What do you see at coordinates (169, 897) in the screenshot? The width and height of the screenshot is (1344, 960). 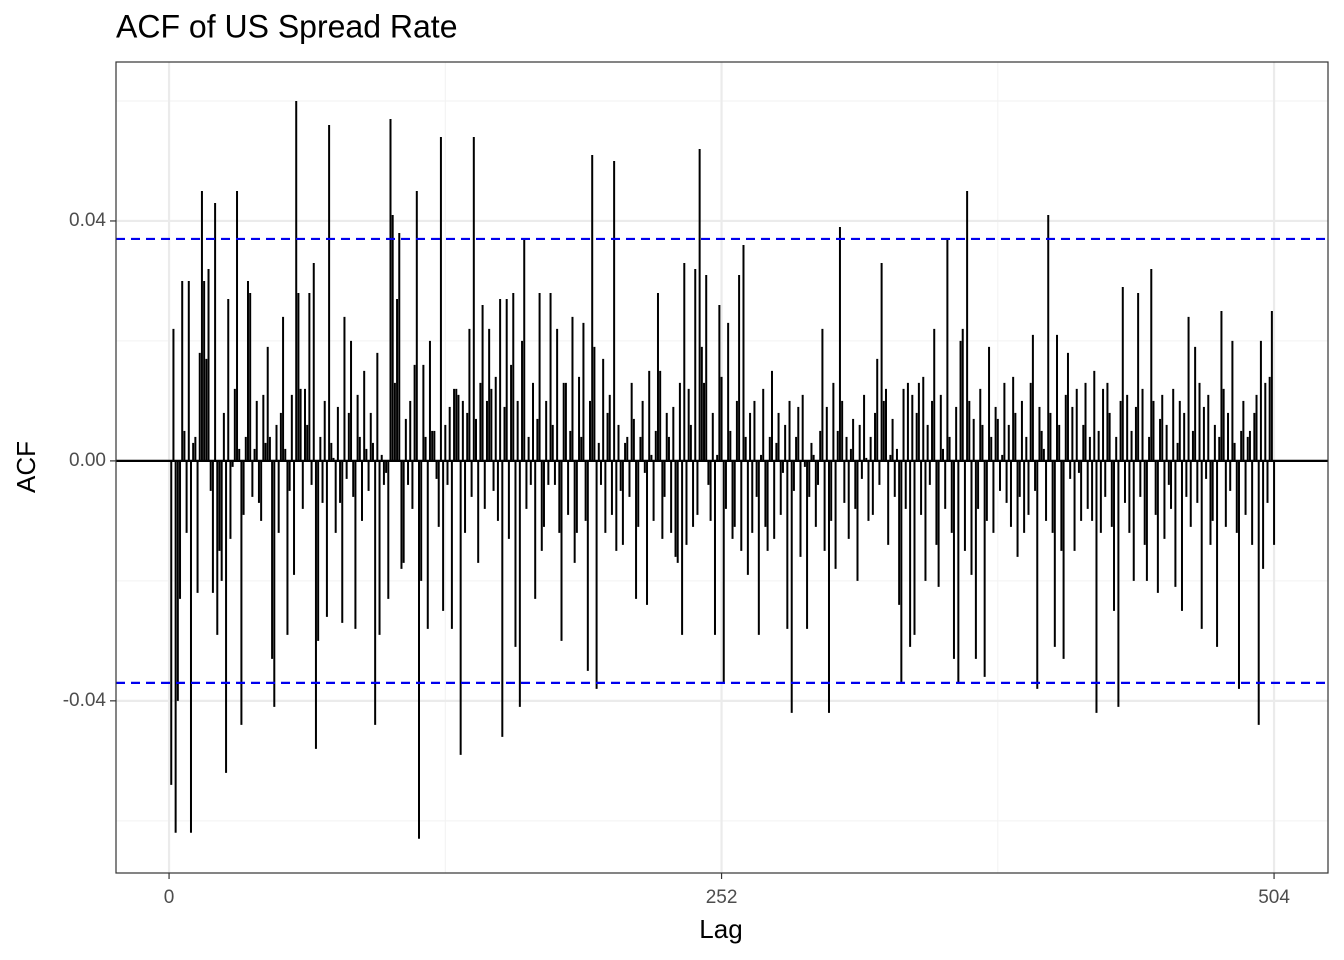 I see `x-tick-label: 0` at bounding box center [169, 897].